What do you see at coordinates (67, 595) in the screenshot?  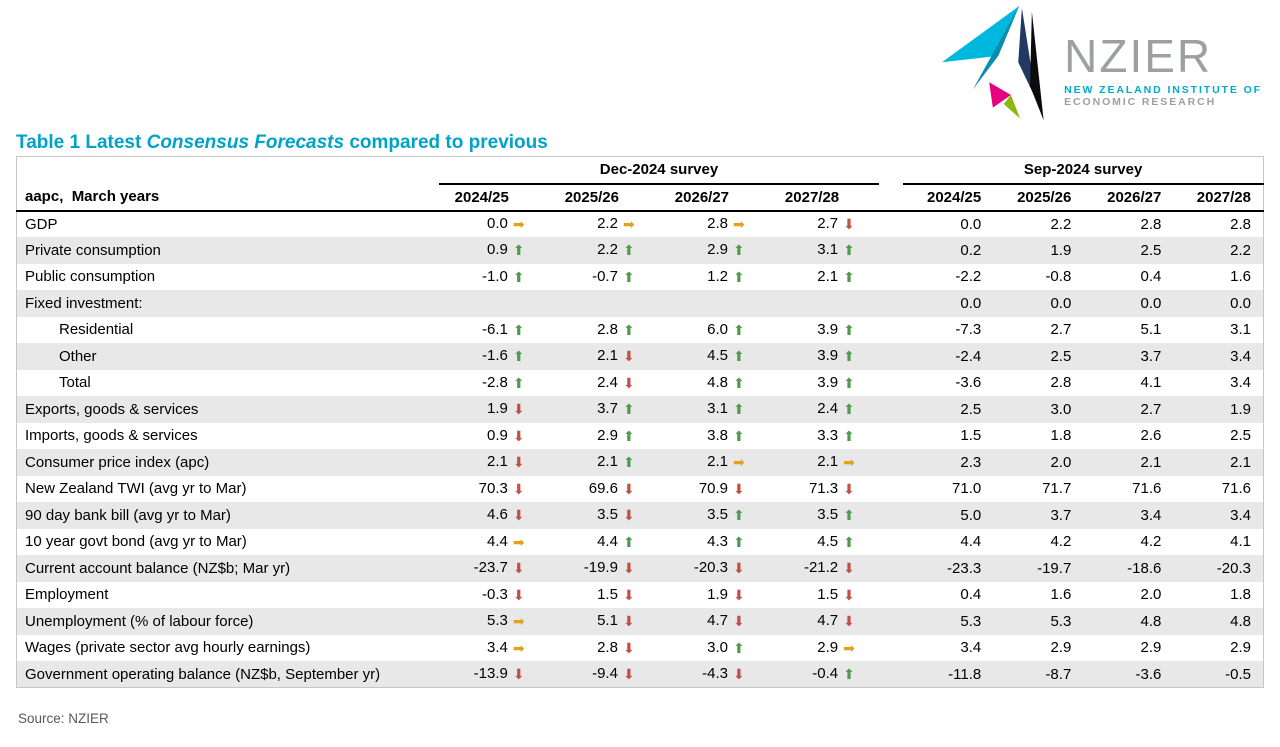 I see `row-label: Employment` at bounding box center [67, 595].